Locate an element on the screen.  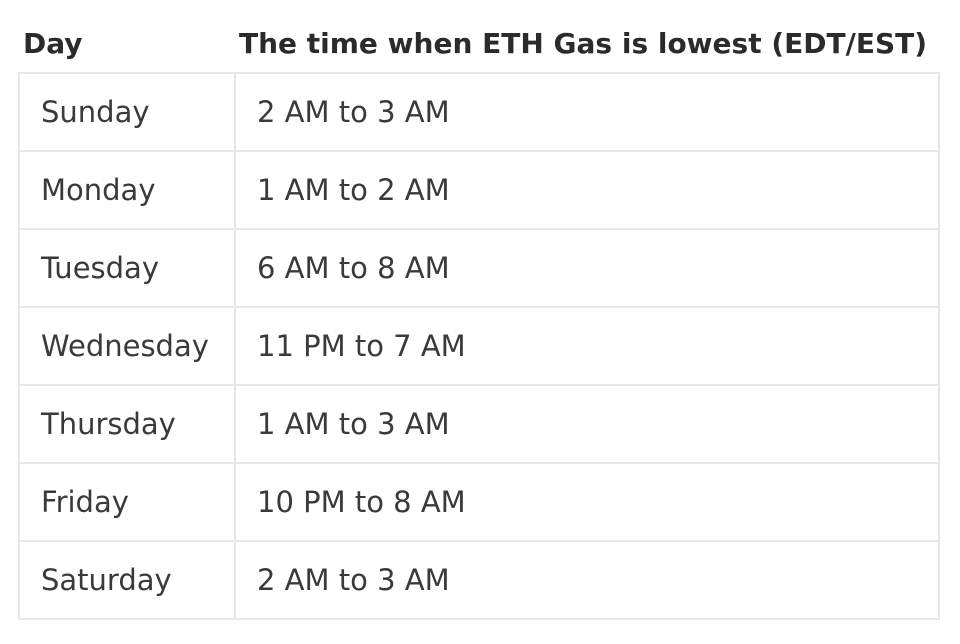
table-row: Tuesday 6 AM to 8 AM is located at coordinates (479, 268).